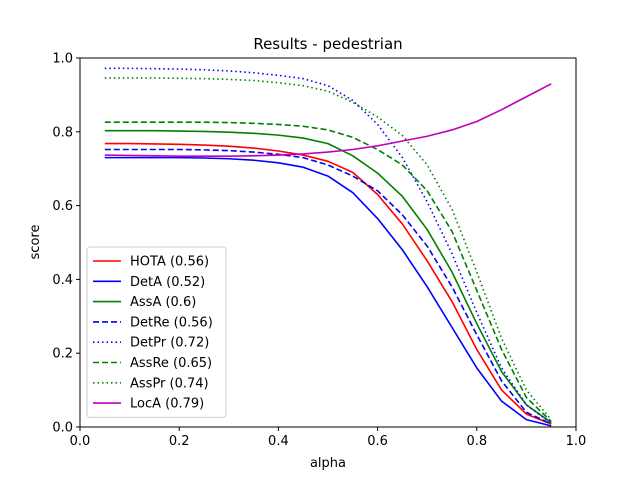  What do you see at coordinates (328, 438) in the screenshot?
I see `x-axis: 0.0 0.2 0.4 0.6 0.8 1.0` at bounding box center [328, 438].